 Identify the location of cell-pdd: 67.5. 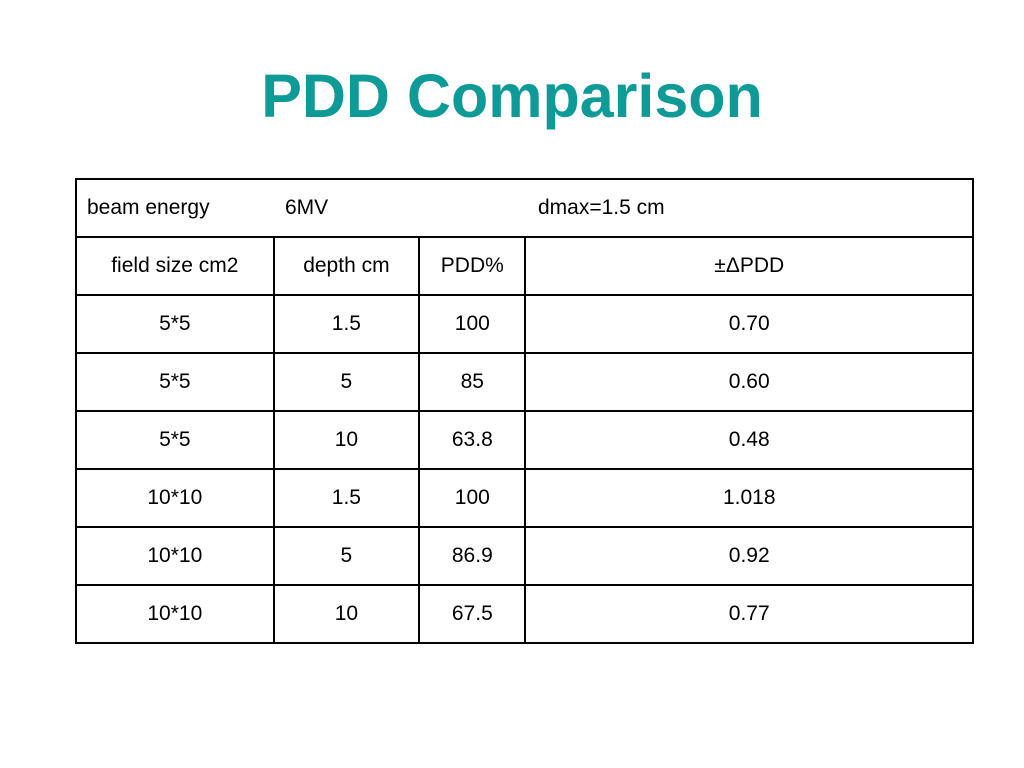
(472, 614).